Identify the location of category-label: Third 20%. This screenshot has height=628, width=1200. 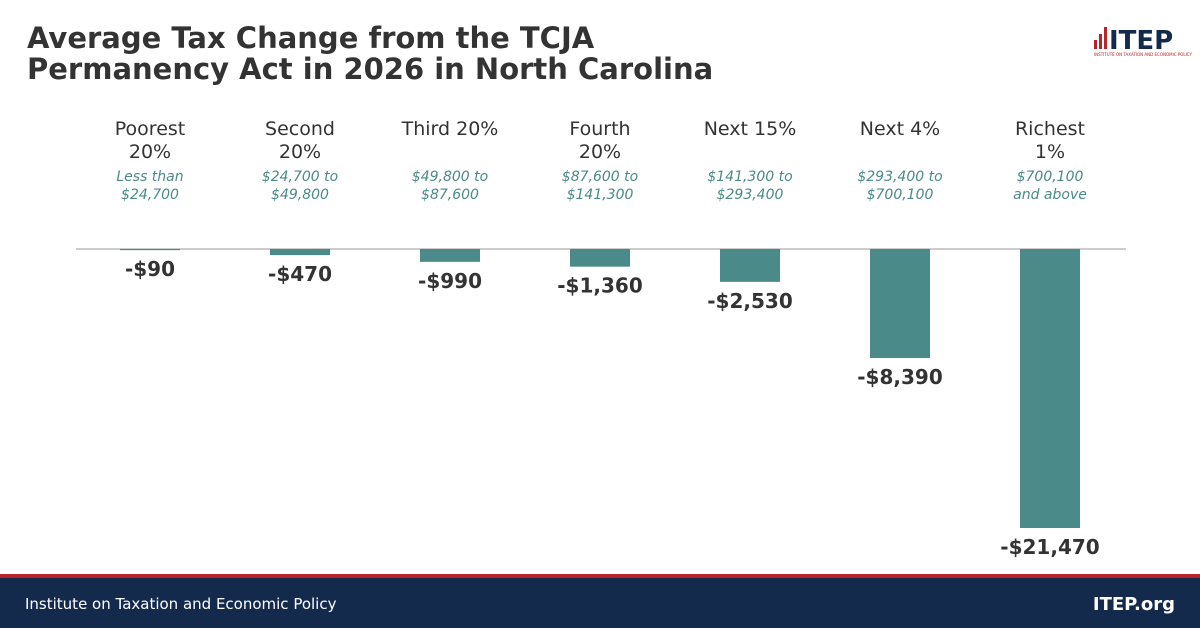
(450, 129).